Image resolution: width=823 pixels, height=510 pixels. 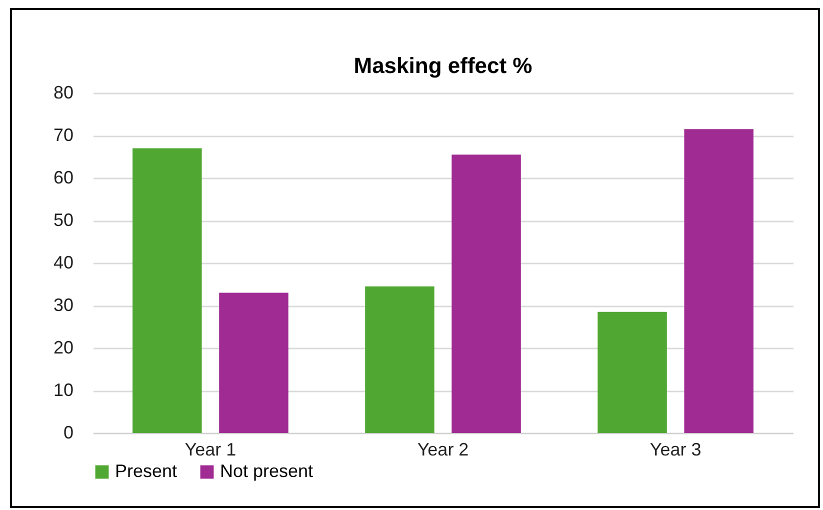 What do you see at coordinates (68, 432) in the screenshot?
I see `y-tick-label: 0` at bounding box center [68, 432].